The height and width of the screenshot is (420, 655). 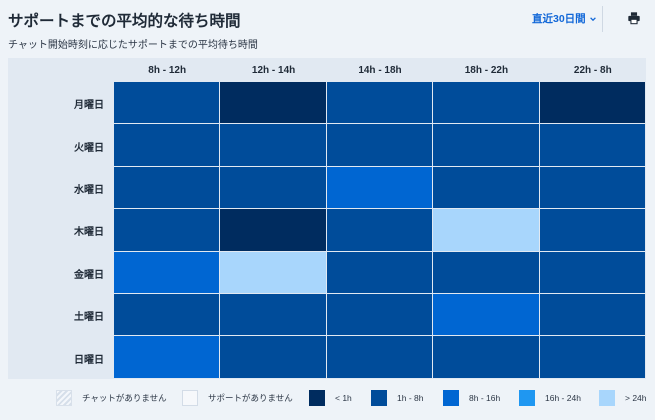 What do you see at coordinates (380, 70) in the screenshot?
I see `column-label: 14h - 18h` at bounding box center [380, 70].